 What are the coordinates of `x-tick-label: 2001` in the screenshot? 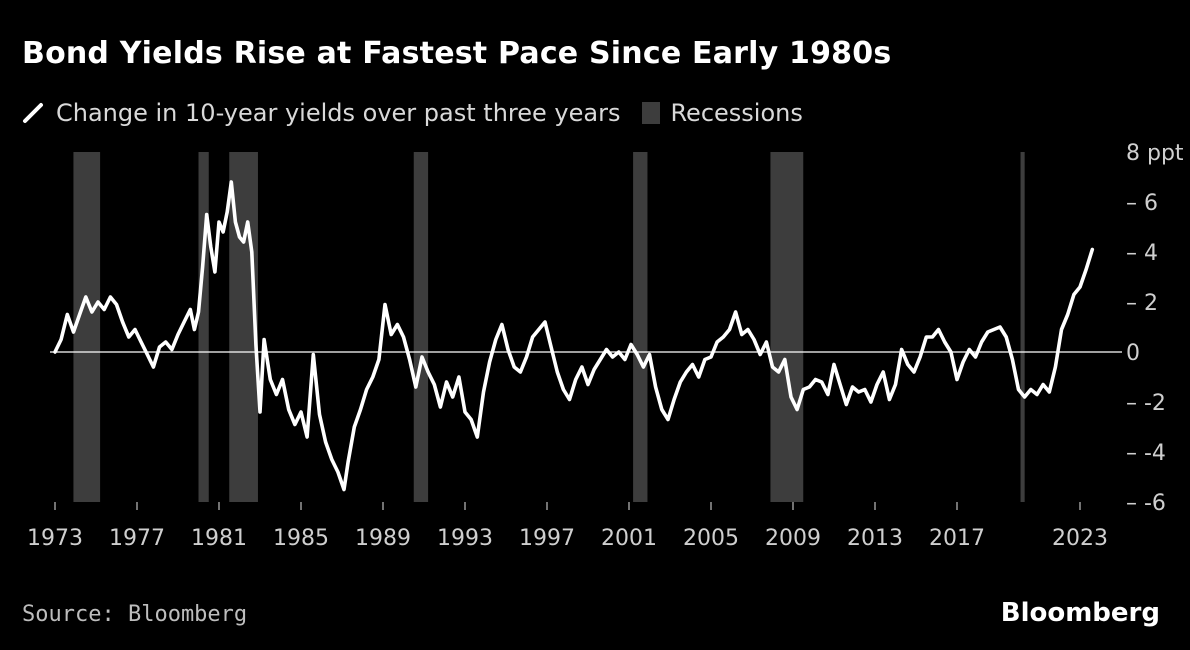 It's located at (629, 538).